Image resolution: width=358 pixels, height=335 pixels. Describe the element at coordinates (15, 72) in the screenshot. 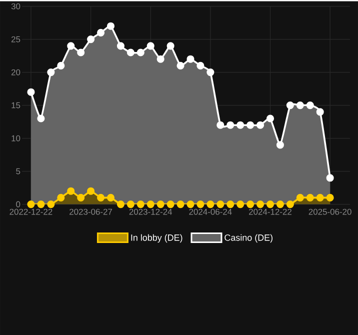

I see `y-tick-label: 20` at that location.